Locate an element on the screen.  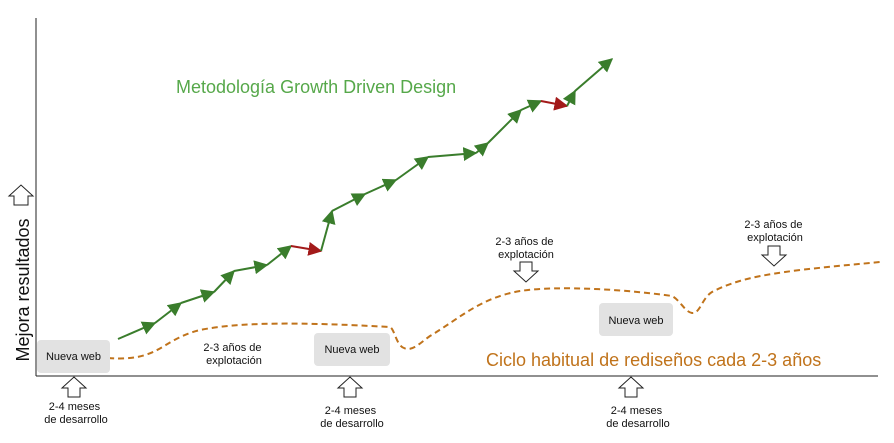
exploitation-note-2: 2-3 años de explotación is located at coordinates (525, 248).